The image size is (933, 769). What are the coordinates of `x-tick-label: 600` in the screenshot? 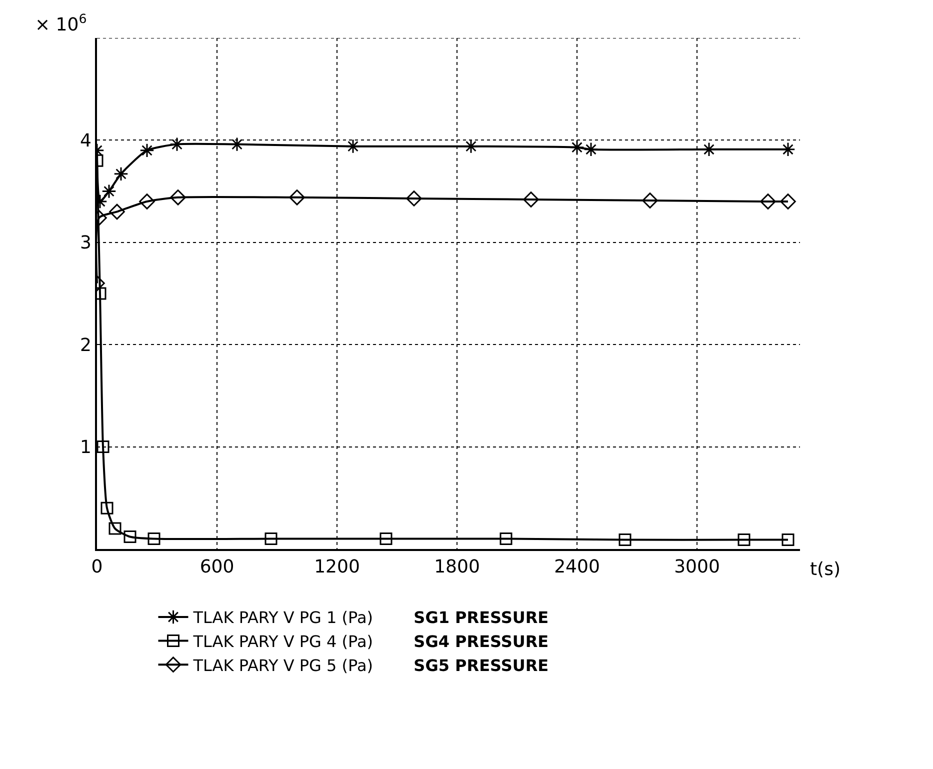 It's located at (217, 567).